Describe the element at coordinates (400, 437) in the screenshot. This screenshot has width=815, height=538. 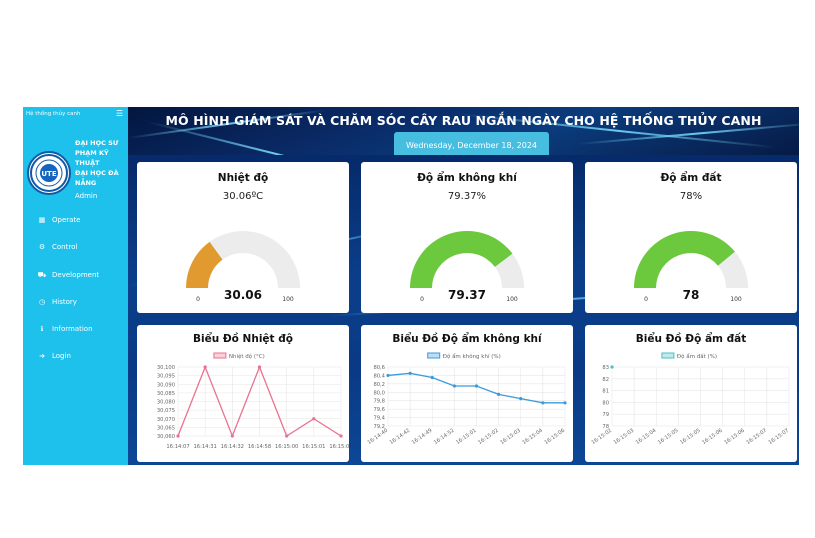
I see `x-tick-label: 16:14:42` at that location.